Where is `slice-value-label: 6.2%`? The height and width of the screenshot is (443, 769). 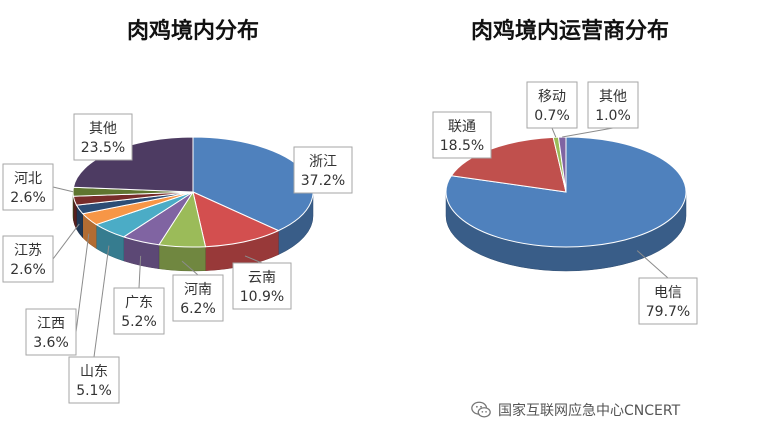 slice-value-label: 6.2% is located at coordinates (198, 309).